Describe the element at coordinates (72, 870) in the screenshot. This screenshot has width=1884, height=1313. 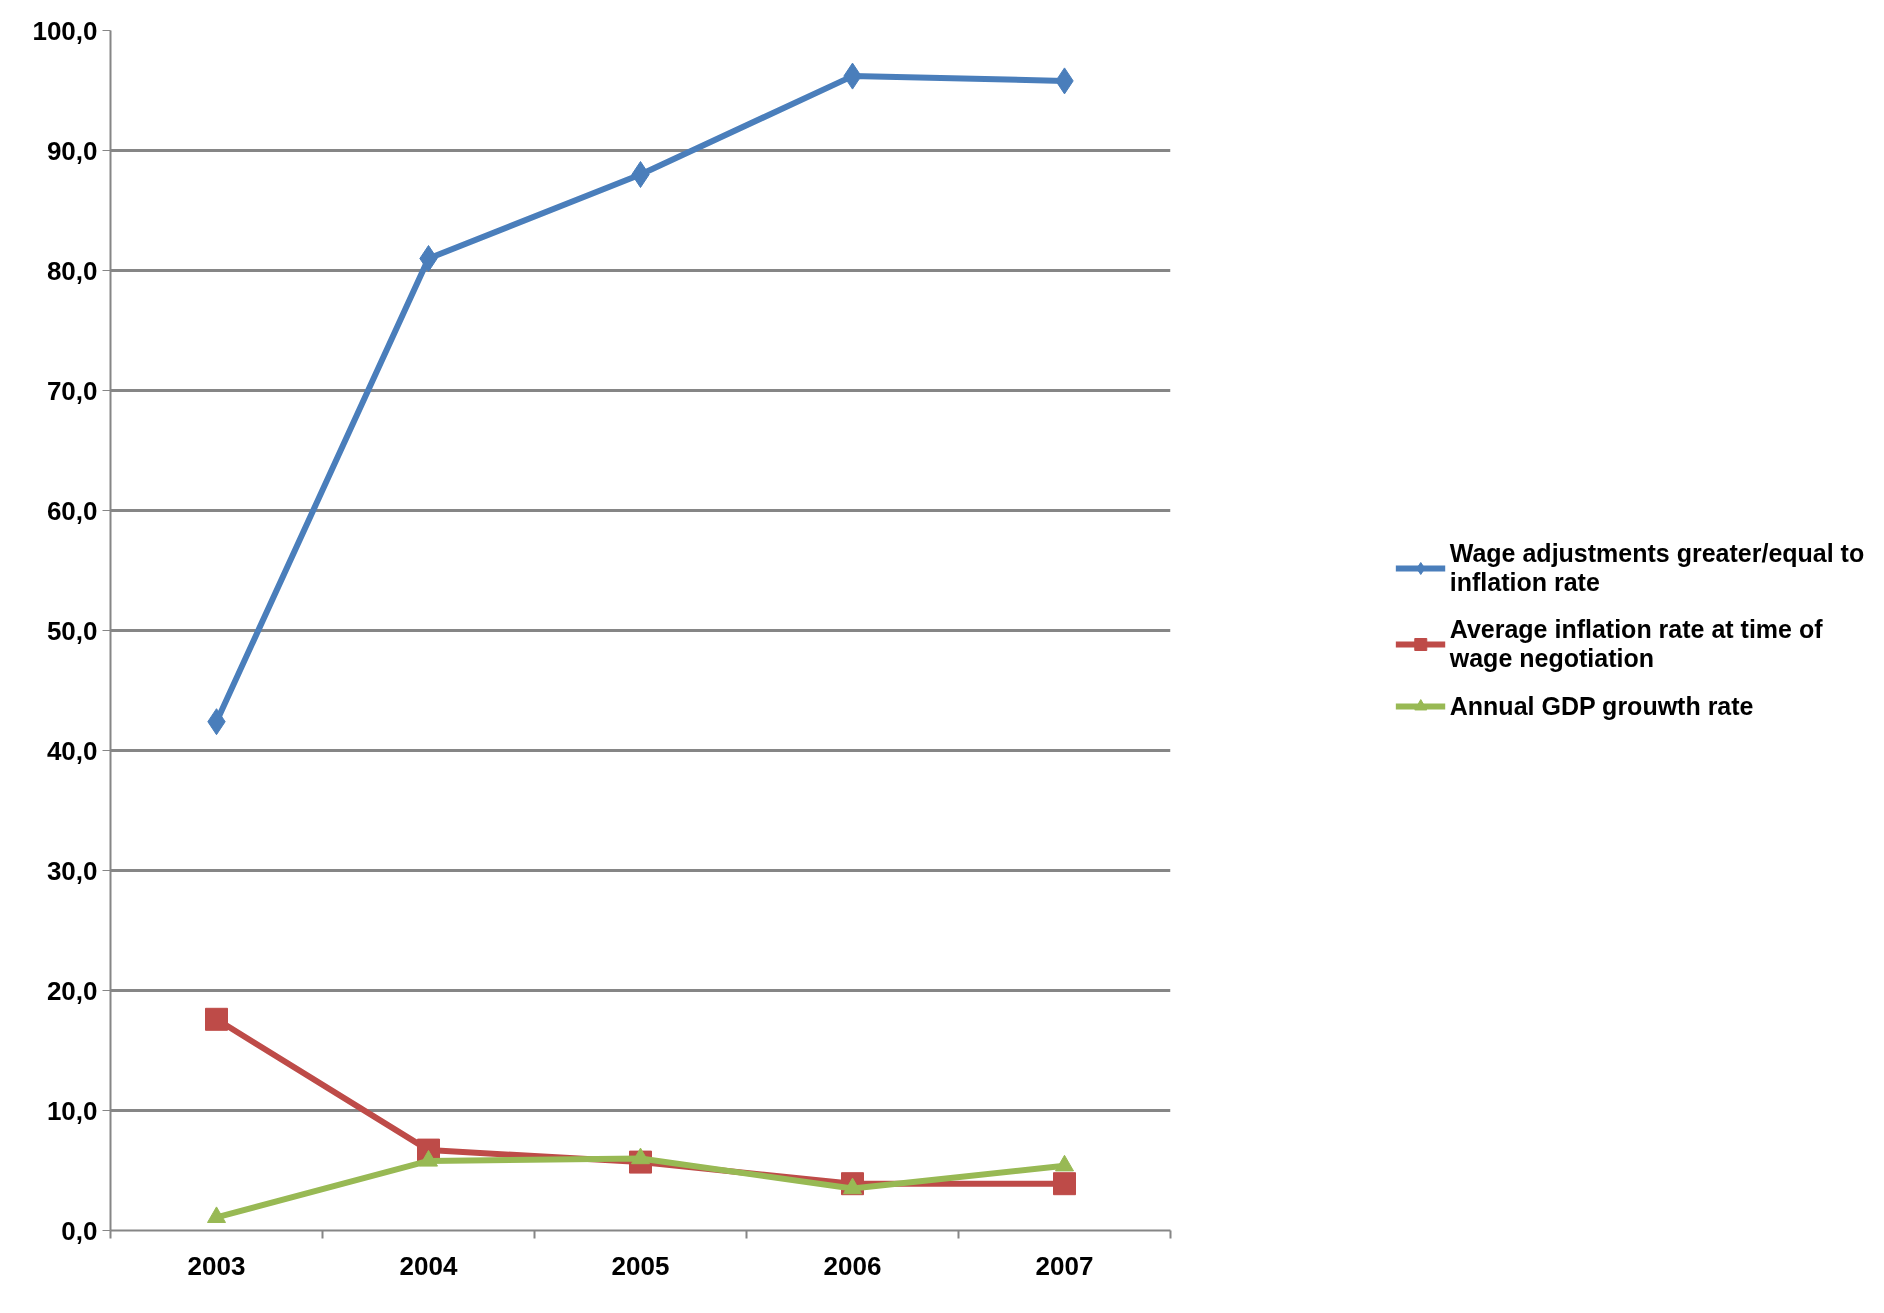
I see `y-tick-label: 30,0` at that location.